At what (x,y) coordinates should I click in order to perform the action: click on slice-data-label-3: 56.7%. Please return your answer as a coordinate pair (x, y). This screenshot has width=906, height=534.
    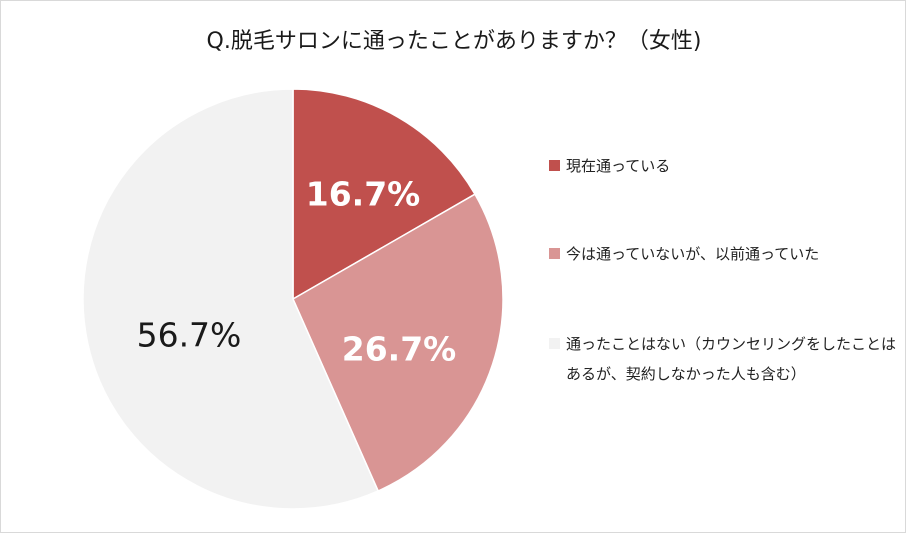
    Looking at the image, I should click on (189, 335).